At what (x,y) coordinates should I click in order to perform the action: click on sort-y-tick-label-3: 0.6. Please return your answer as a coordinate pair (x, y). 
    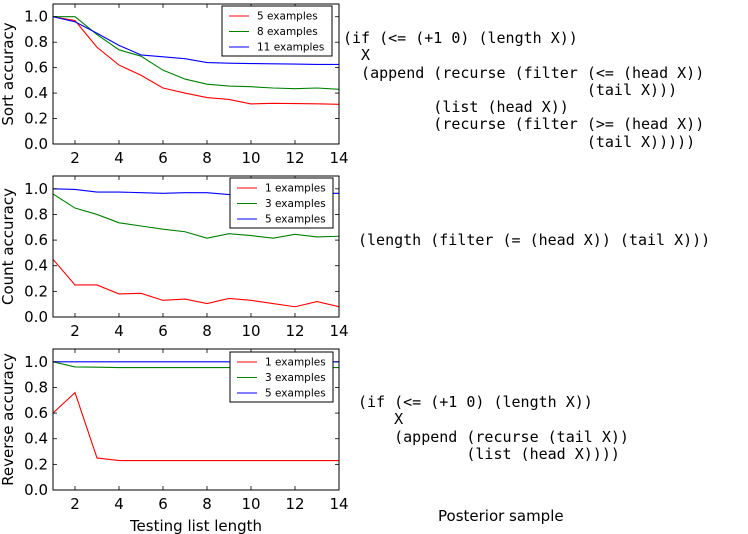
    Looking at the image, I should click on (36, 68).